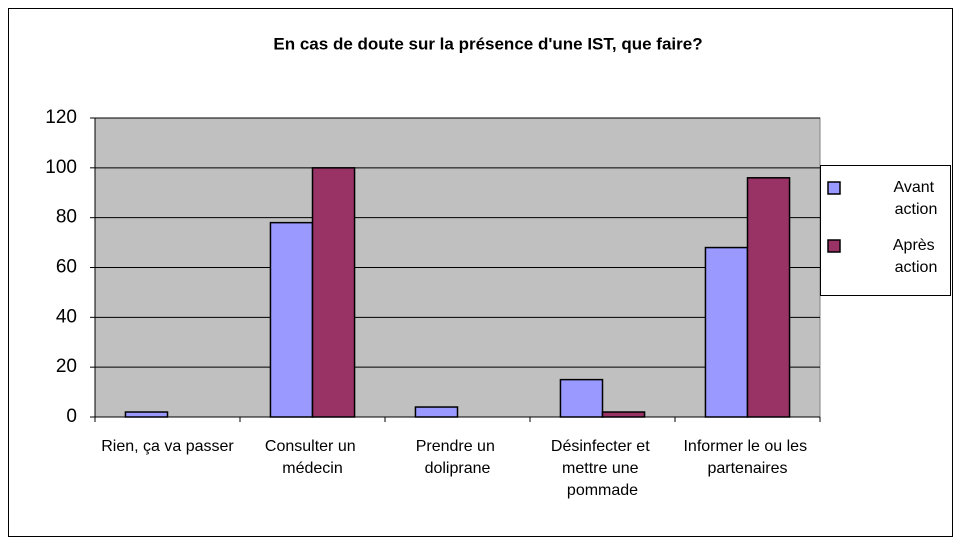 This screenshot has width=954, height=537. What do you see at coordinates (167, 446) in the screenshot?
I see `x-tick-label: Rien, ça va passer` at bounding box center [167, 446].